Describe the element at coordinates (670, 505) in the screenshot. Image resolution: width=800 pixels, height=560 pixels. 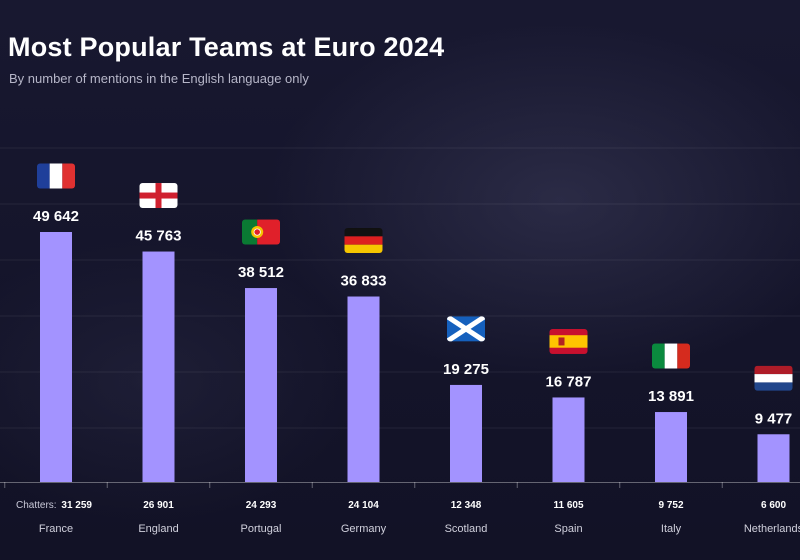
I see `chatters-value: 9 752` at that location.